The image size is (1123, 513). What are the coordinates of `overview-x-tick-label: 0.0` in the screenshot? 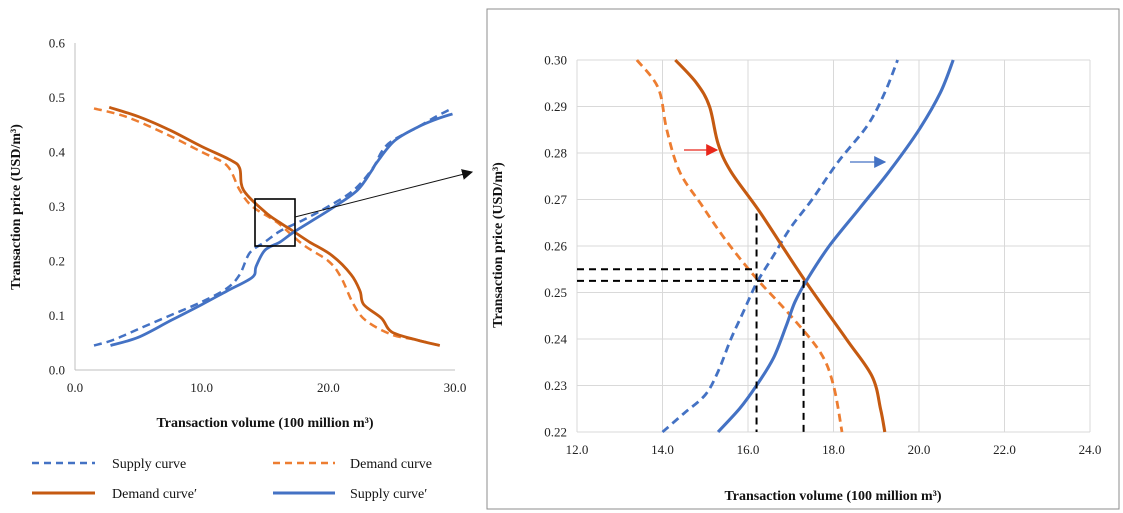 It's located at (75, 387).